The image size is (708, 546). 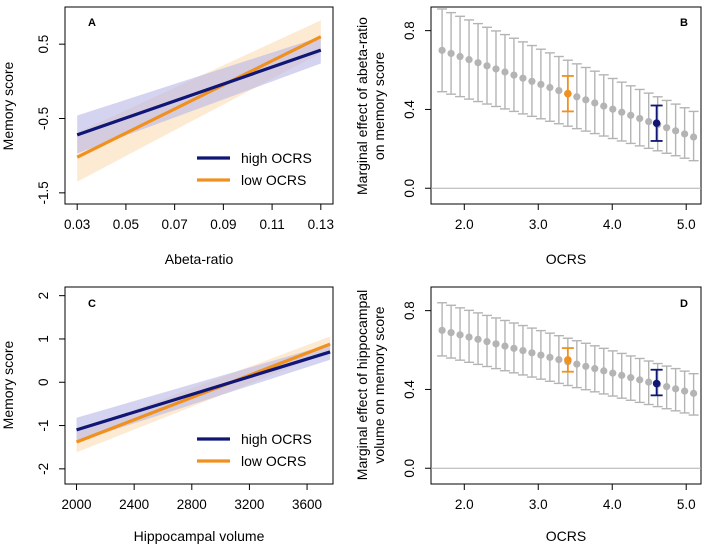 I want to click on highlight-point-low-ocrs, so click(x=568, y=360).